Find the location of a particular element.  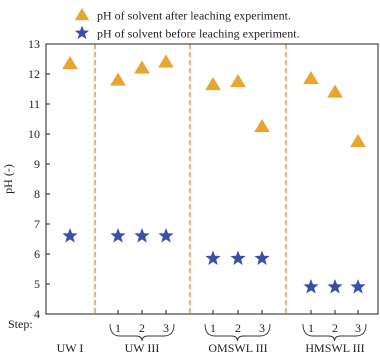

y-tick-label: 5 is located at coordinates (37, 284).